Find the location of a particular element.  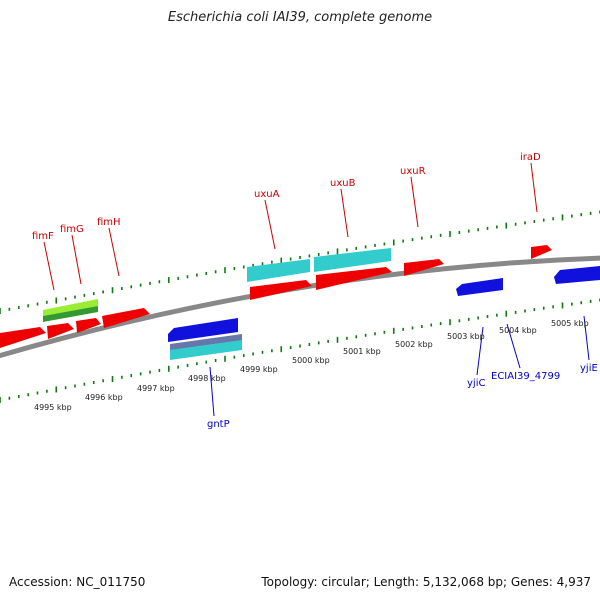

cds-blue-gntP is located at coordinates (206, 342).